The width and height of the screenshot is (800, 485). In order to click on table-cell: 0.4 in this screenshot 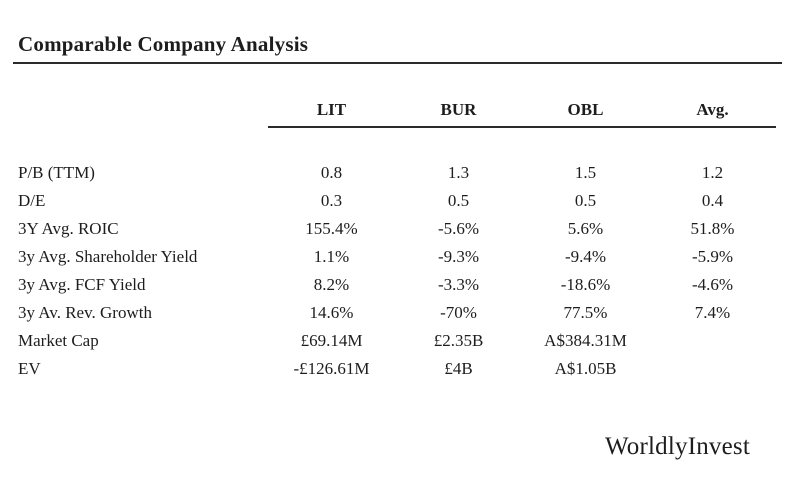, I will do `click(712, 200)`.